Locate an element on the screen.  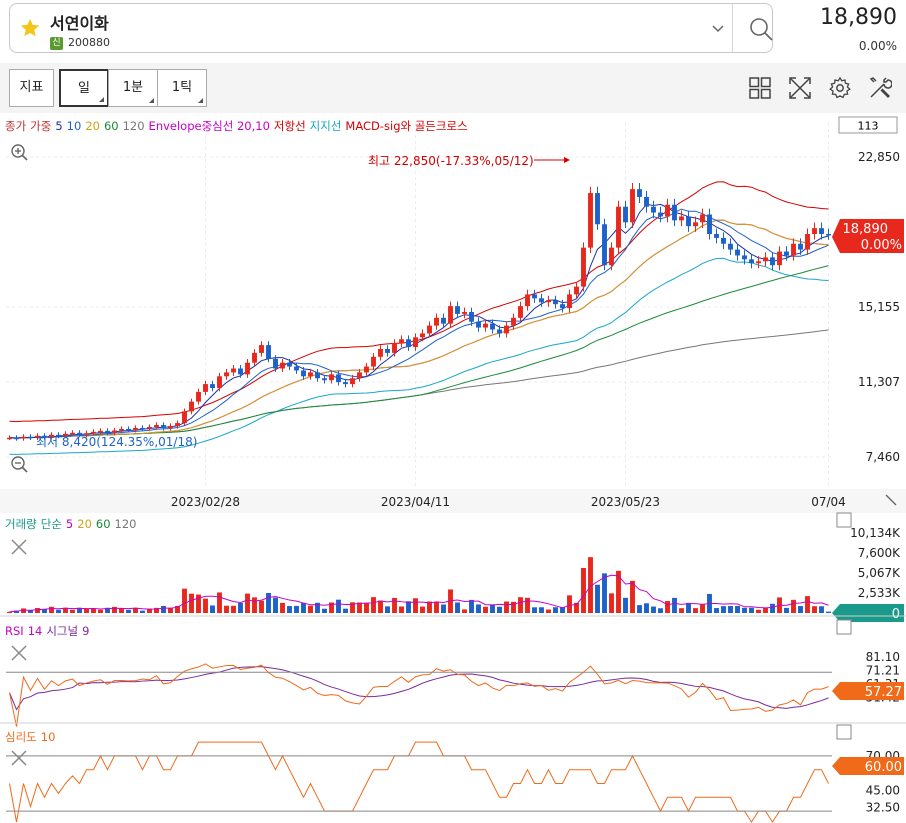
date-tick-label: 2023/02/28 is located at coordinates (205, 502).